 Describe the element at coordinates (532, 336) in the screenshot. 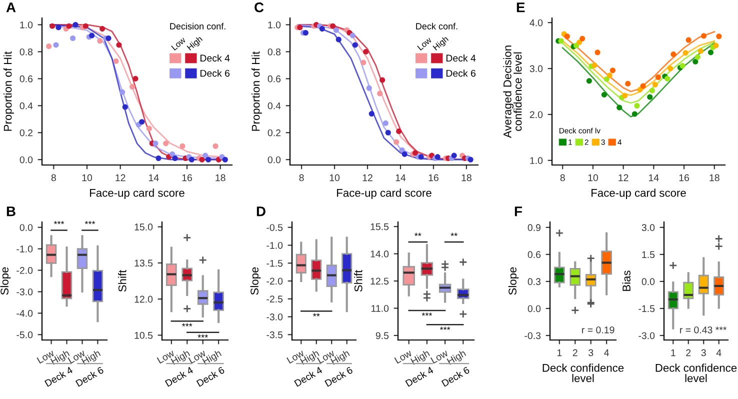

I see `y-tick-label: -0.3` at that location.